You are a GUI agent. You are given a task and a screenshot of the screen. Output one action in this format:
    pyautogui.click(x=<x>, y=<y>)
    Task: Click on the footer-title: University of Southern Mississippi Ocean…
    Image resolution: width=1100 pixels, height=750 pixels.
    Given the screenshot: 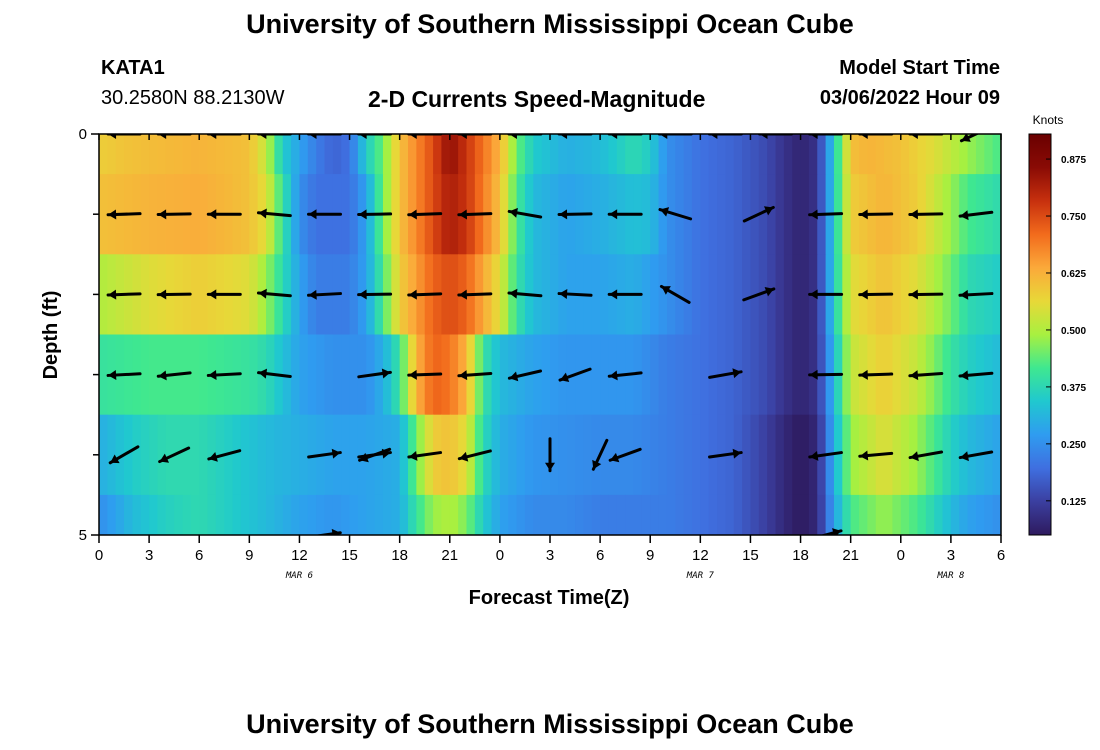 What is the action you would take?
    pyautogui.click(x=550, y=724)
    